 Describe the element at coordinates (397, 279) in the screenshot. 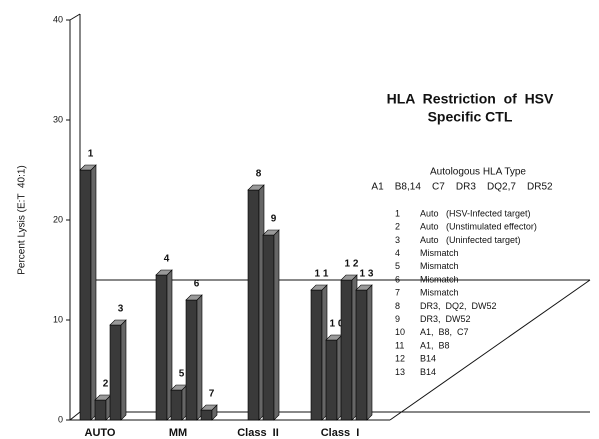

I see `key-number: 6` at that location.